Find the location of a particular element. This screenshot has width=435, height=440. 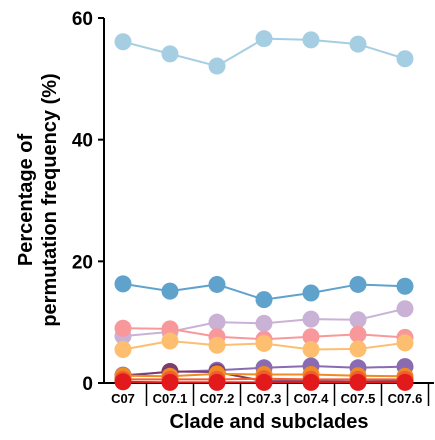

category-label: C07.5 is located at coordinates (358, 398).